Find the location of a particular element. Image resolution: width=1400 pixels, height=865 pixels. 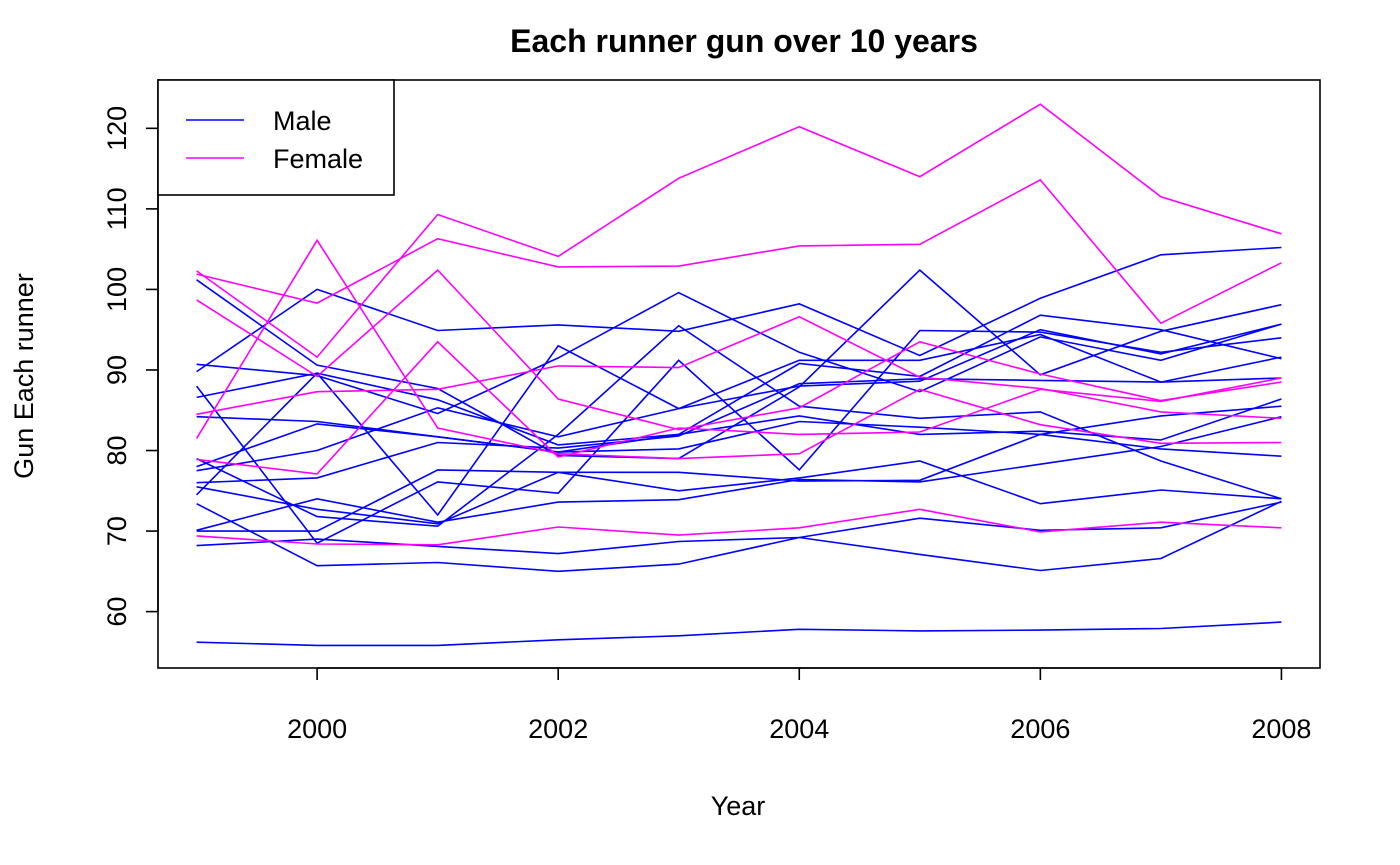

legend-label-male: Male is located at coordinates (302, 121).